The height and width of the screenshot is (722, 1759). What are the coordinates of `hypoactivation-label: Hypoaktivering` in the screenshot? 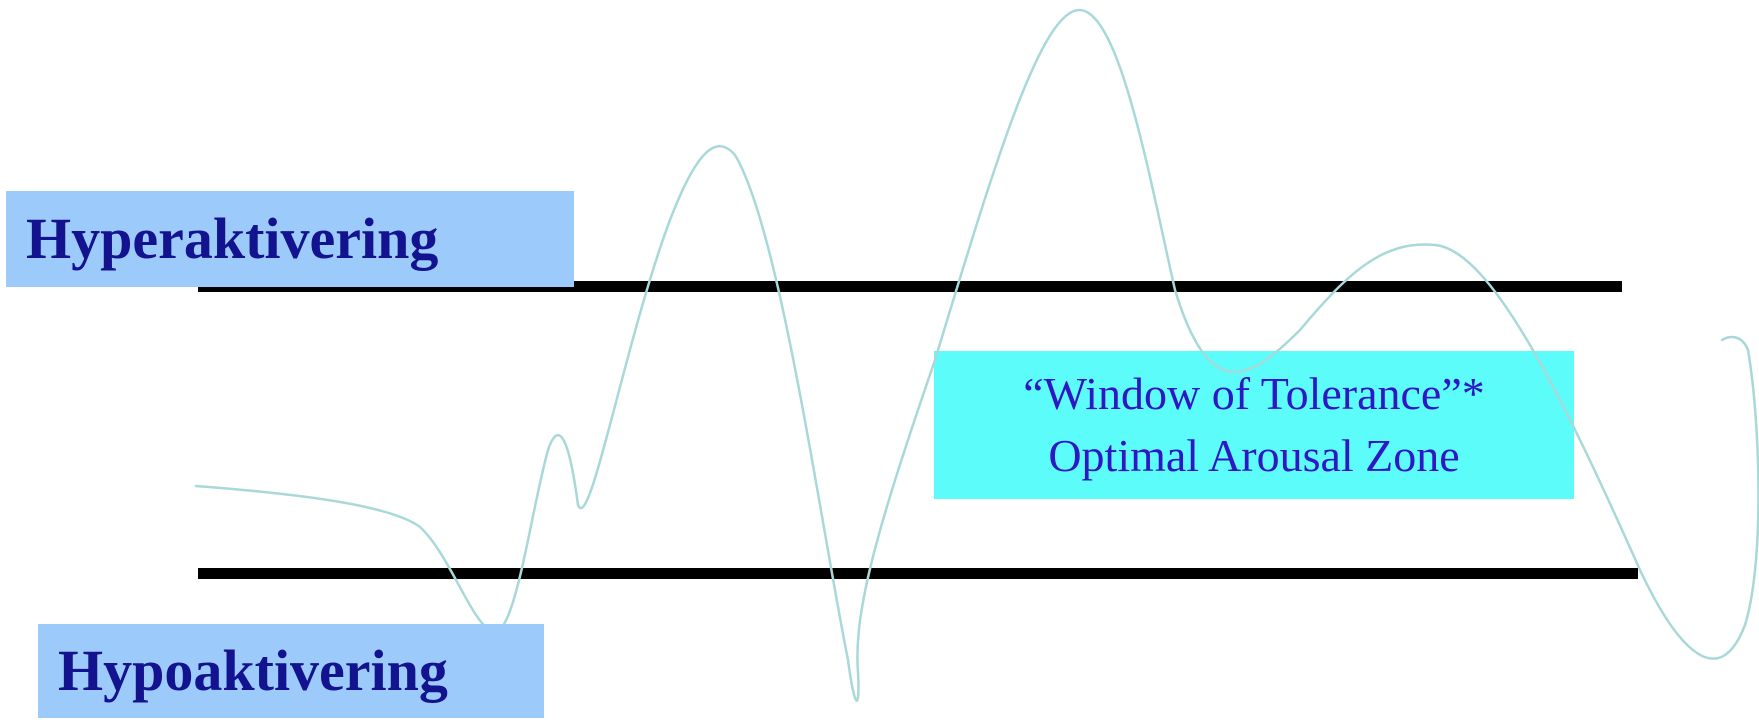 It's located at (291, 671).